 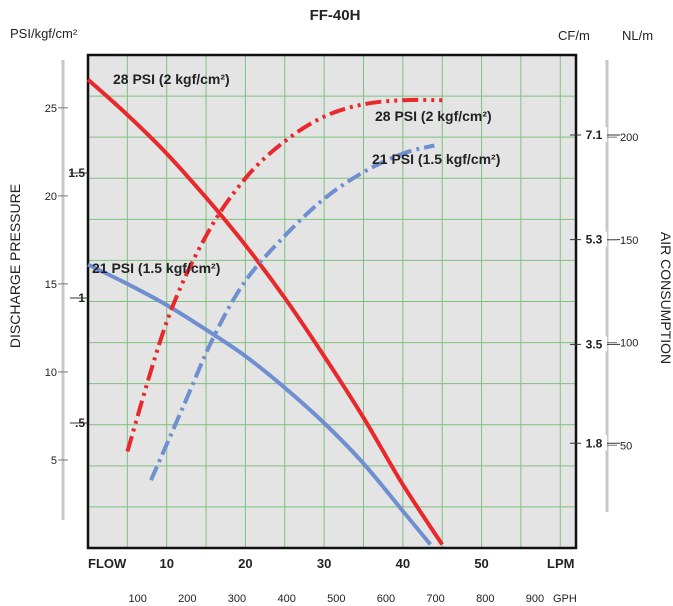 What do you see at coordinates (245, 563) in the screenshot?
I see `x-tick-label: 20` at bounding box center [245, 563].